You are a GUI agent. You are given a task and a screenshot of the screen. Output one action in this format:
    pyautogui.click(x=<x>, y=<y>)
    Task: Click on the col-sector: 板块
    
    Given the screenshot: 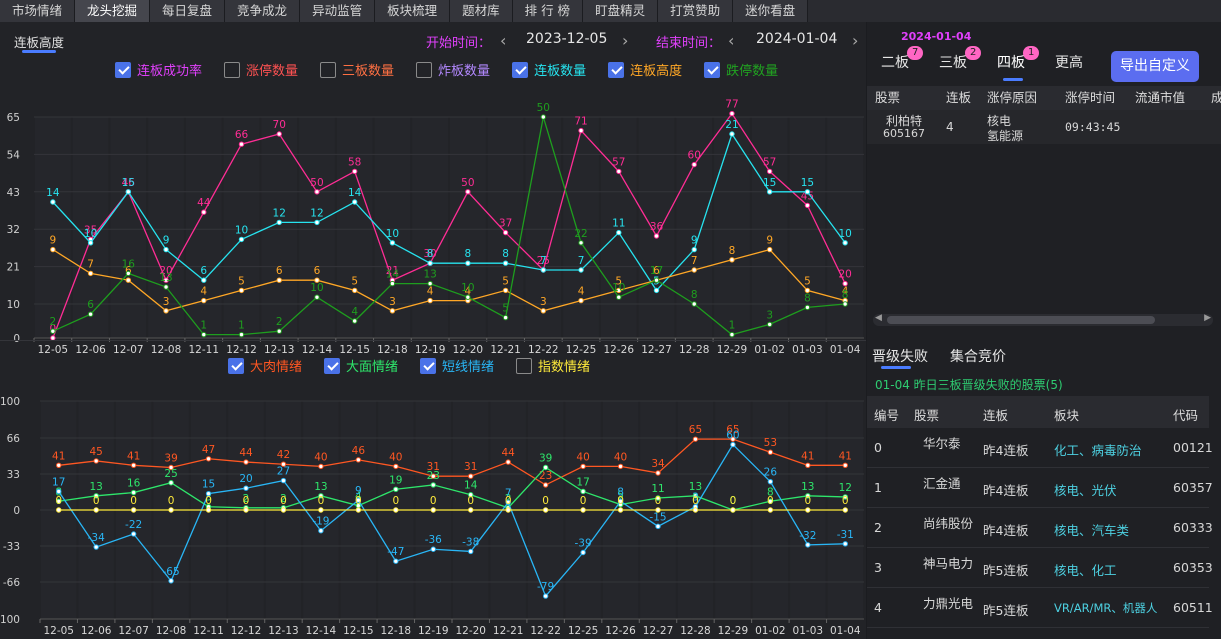 What is the action you would take?
    pyautogui.click(x=1067, y=415)
    